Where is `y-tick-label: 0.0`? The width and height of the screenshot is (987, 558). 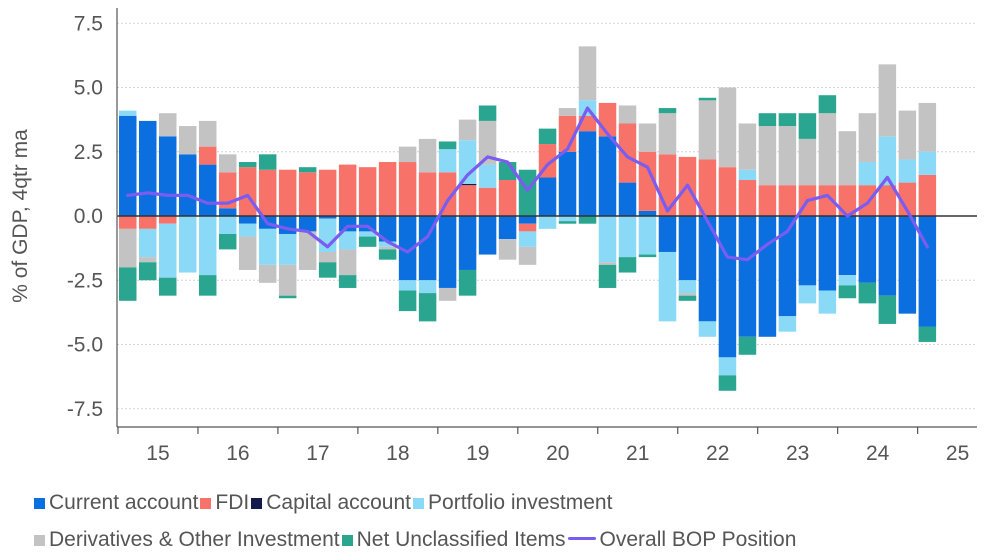
y-tick-label: 0.0 is located at coordinates (88, 216).